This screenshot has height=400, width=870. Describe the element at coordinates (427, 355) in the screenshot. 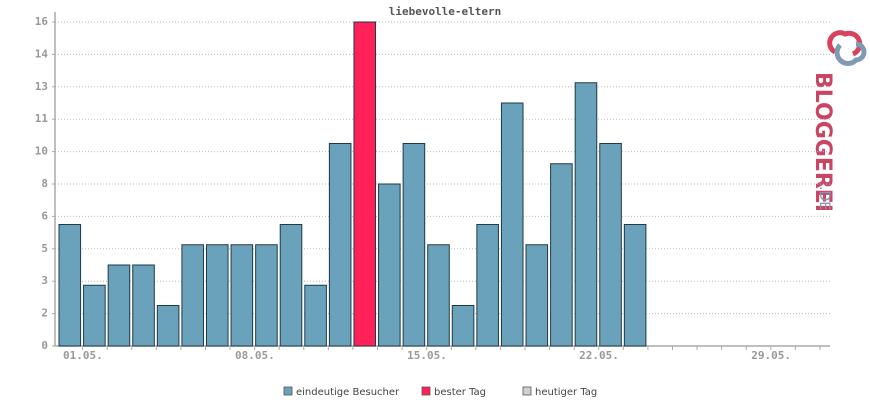

I see `x-tick-label: 15.05.` at that location.